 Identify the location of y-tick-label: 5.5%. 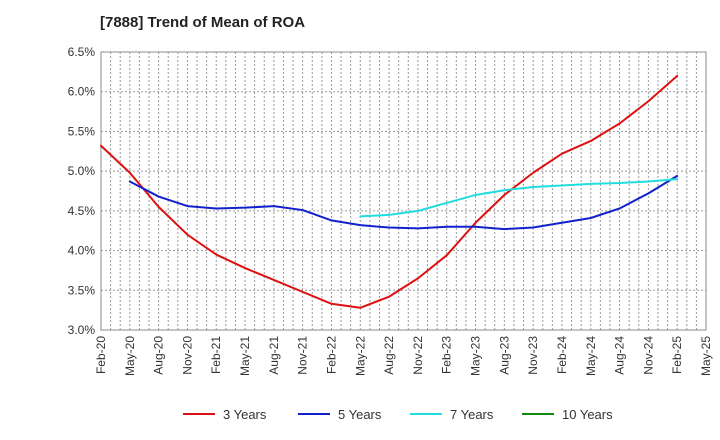
(82, 131).